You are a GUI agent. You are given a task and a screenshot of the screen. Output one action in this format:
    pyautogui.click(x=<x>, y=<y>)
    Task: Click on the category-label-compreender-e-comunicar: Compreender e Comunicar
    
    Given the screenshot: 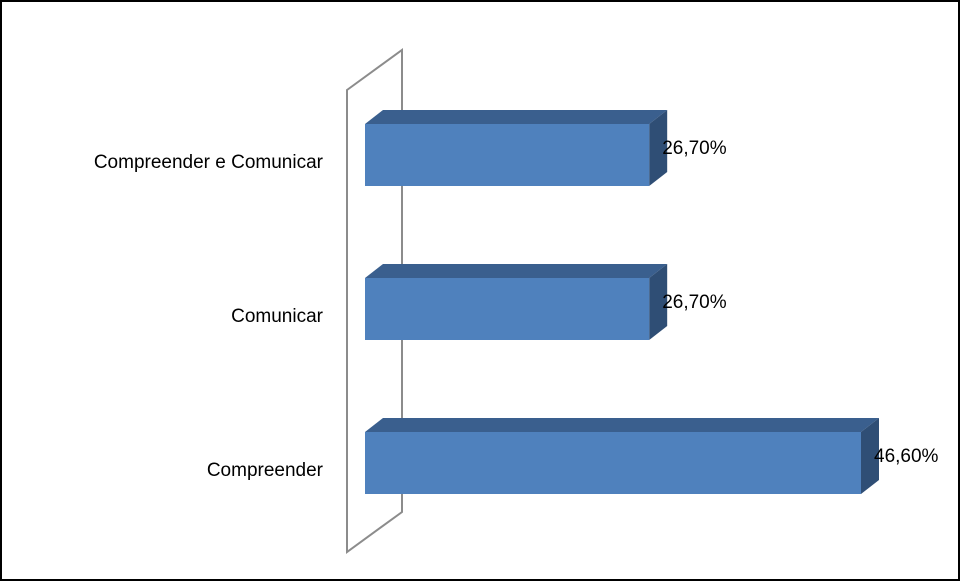 What is the action you would take?
    pyautogui.click(x=209, y=162)
    